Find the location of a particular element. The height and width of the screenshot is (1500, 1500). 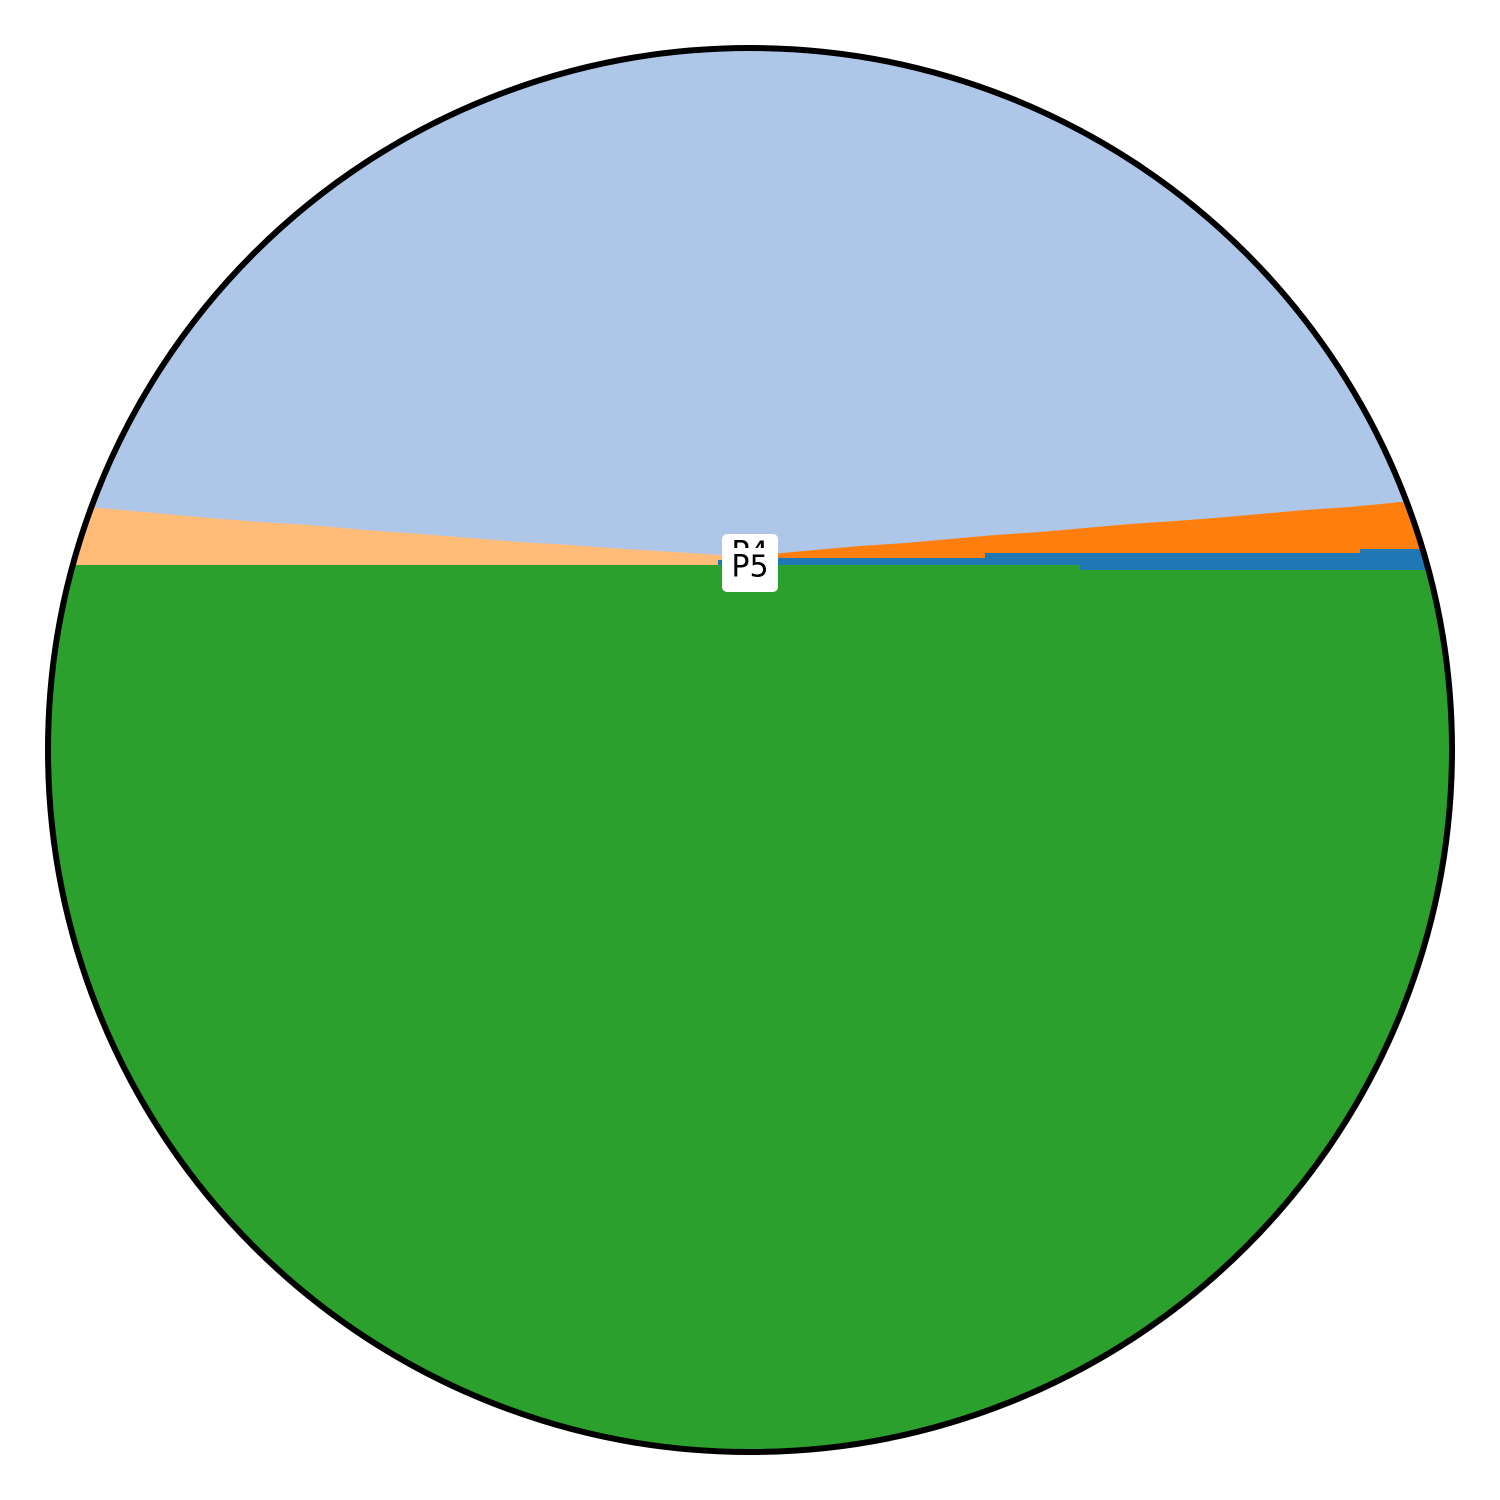

region-light-orange is located at coordinates (399, 535).